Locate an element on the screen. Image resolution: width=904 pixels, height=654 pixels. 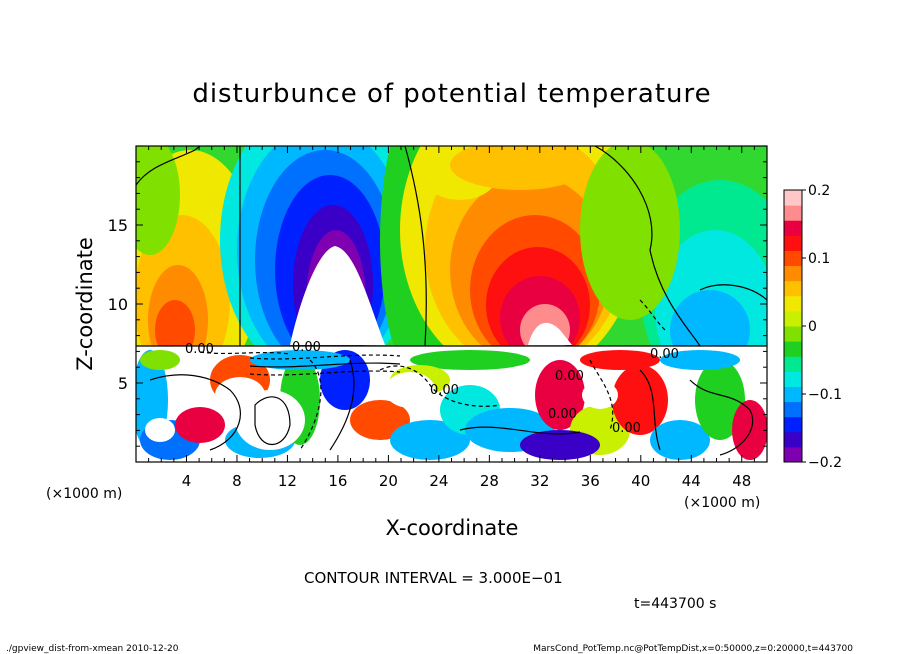
x-unit-right: (×1000 m) is located at coordinates (722, 503).